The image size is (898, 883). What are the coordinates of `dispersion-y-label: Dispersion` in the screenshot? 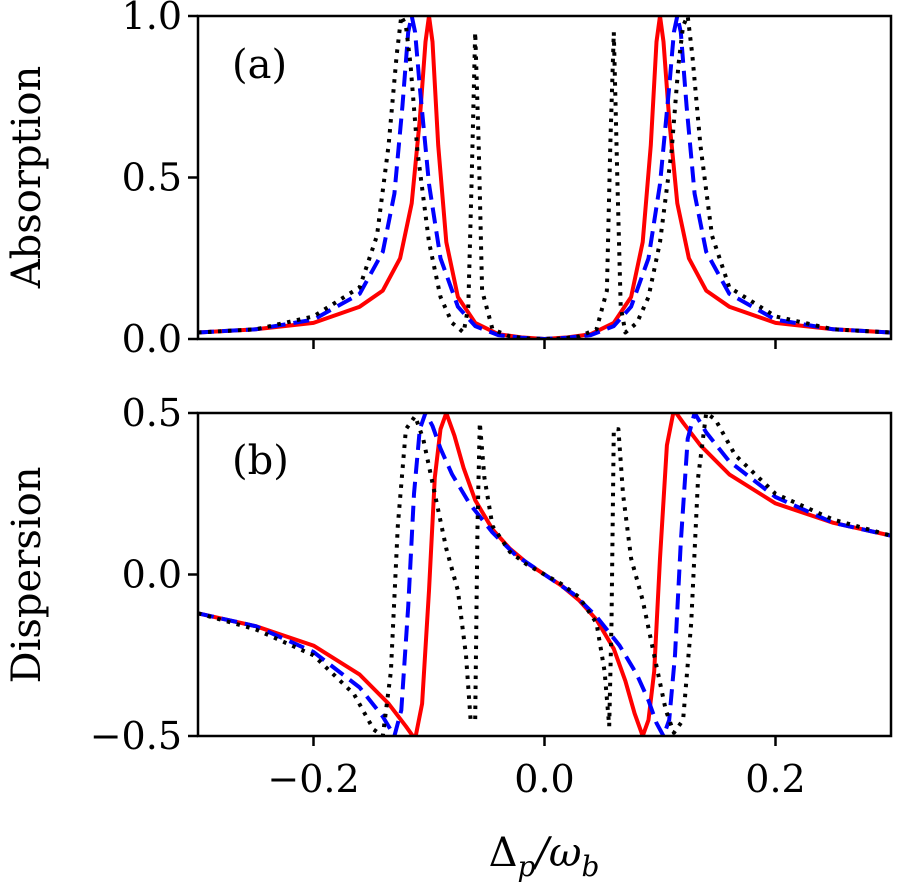 It's located at (27, 575).